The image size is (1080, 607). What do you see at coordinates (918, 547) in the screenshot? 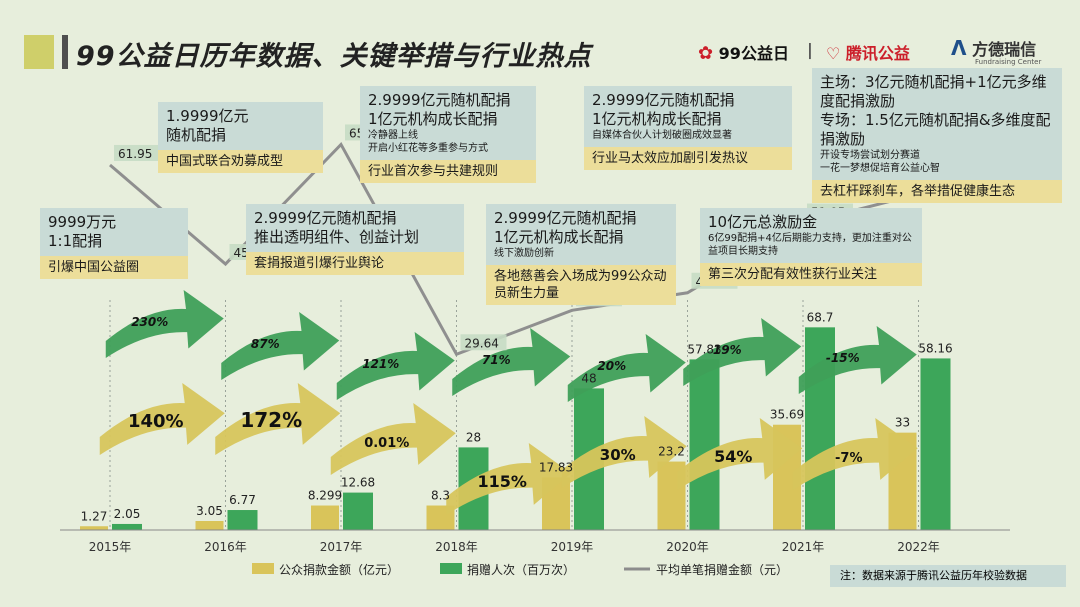
I see `x-tick-7: 2022年` at bounding box center [918, 547].